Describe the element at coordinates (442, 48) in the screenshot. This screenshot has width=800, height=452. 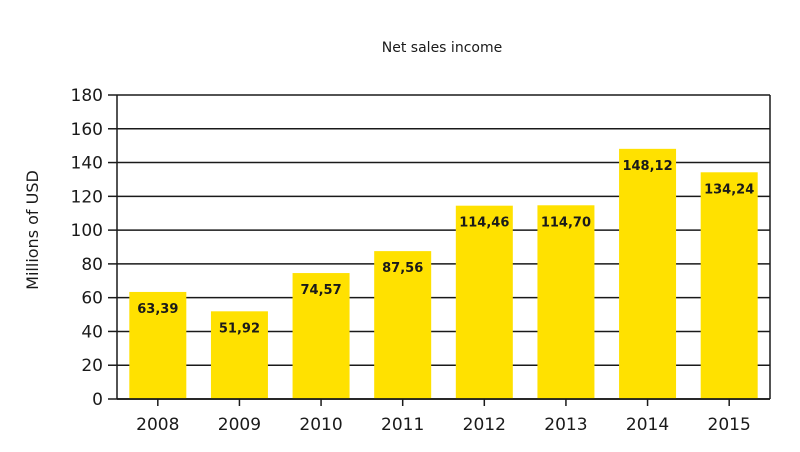
I see `chart-title: Net sales income` at that location.